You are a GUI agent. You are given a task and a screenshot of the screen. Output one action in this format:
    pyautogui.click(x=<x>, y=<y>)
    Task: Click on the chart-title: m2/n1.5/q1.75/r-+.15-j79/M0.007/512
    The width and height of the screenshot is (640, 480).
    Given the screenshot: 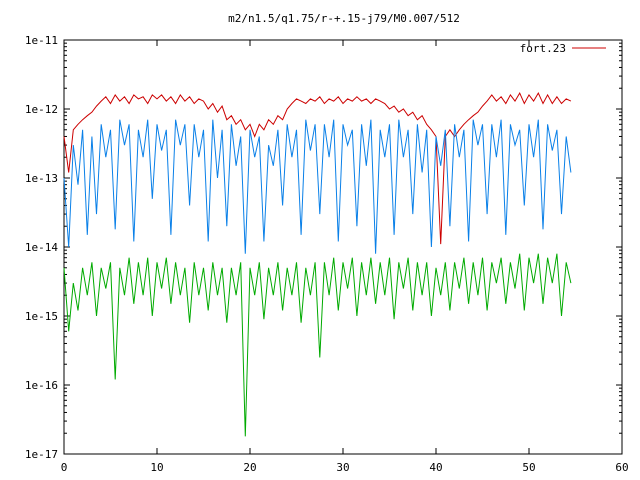 What is the action you would take?
    pyautogui.click(x=344, y=18)
    